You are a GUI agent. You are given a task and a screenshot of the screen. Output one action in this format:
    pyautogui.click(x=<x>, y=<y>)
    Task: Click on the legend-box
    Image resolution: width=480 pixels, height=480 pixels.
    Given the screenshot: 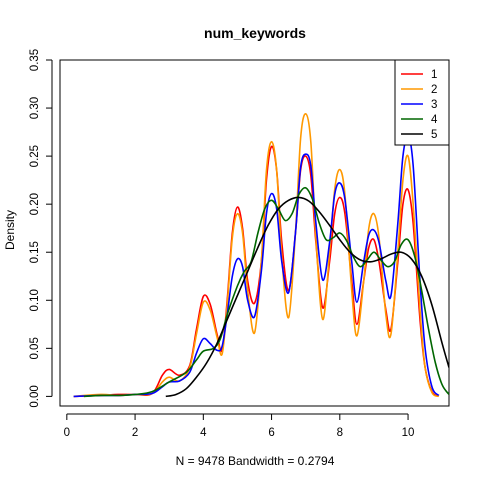 What is the action you would take?
    pyautogui.click(x=422, y=102)
    